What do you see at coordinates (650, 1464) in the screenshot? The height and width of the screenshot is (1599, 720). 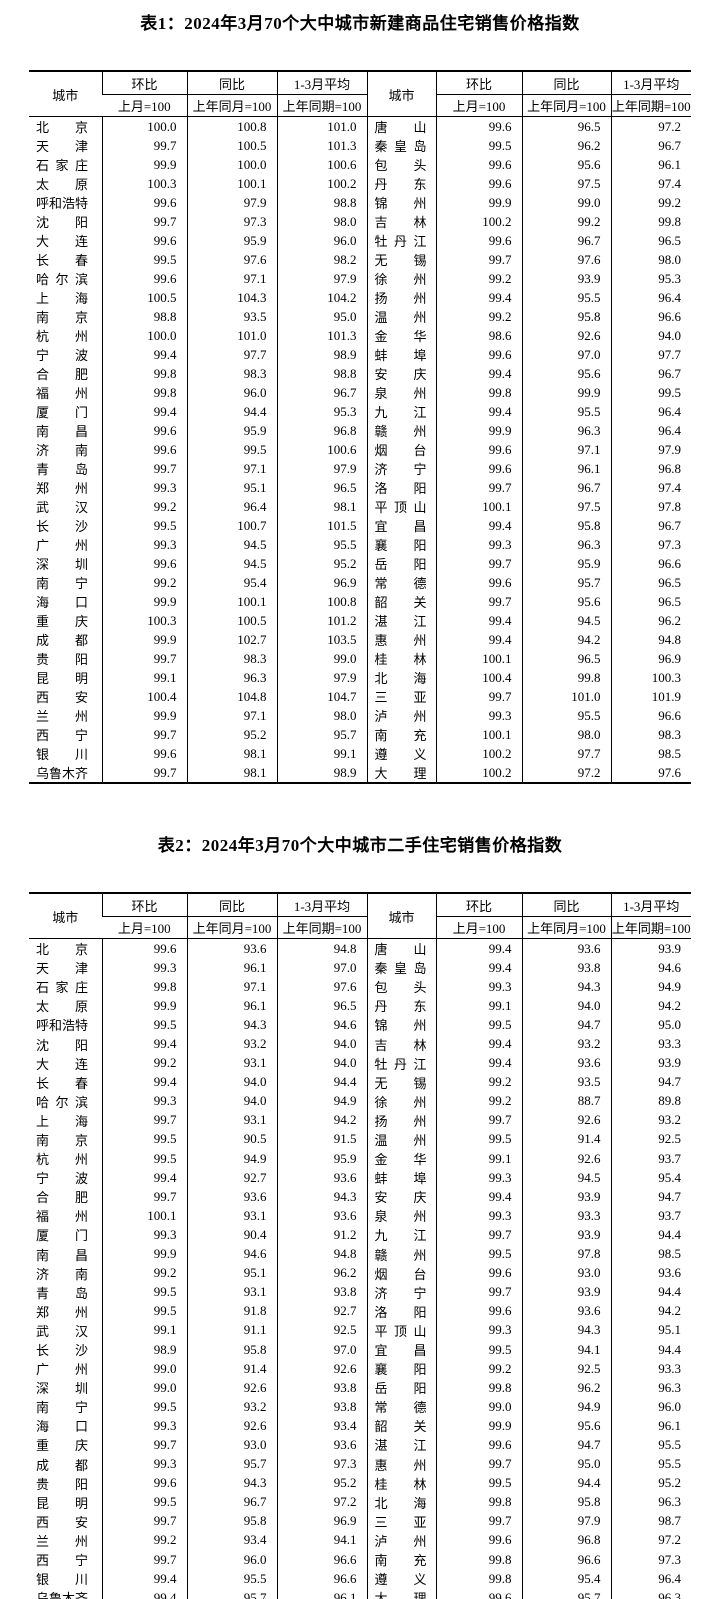 I see `index-value: 95.5` at bounding box center [650, 1464].